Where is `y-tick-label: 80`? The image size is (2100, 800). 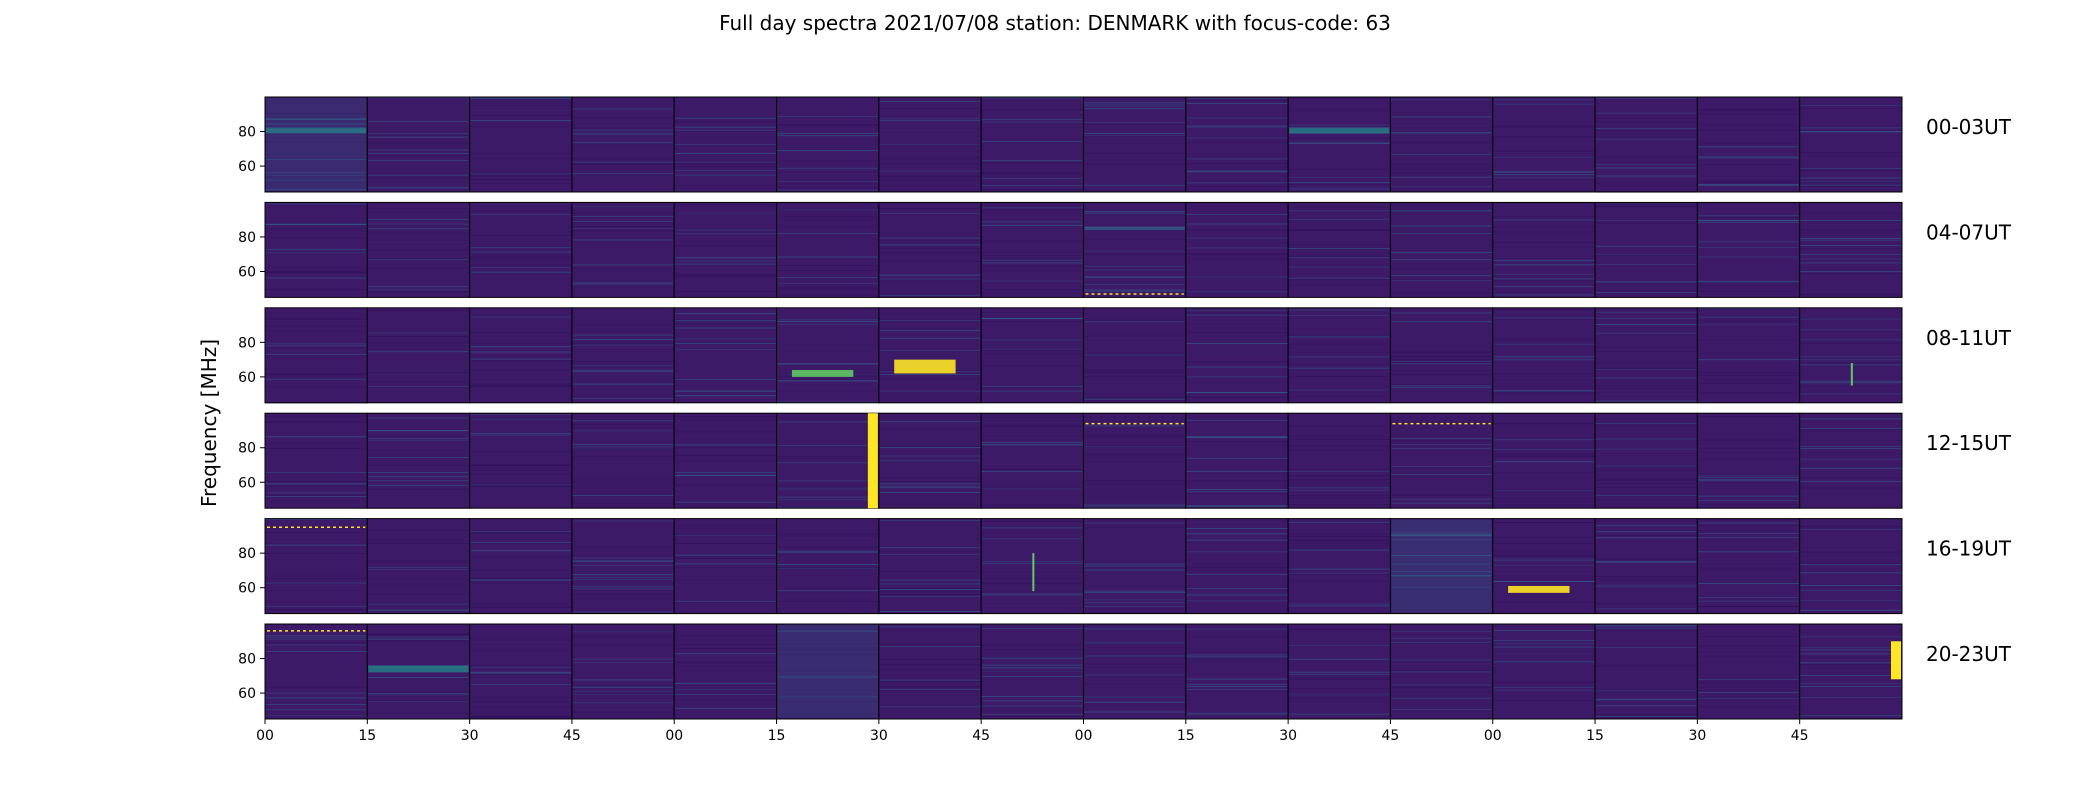
y-tick-label: 80 is located at coordinates (247, 238).